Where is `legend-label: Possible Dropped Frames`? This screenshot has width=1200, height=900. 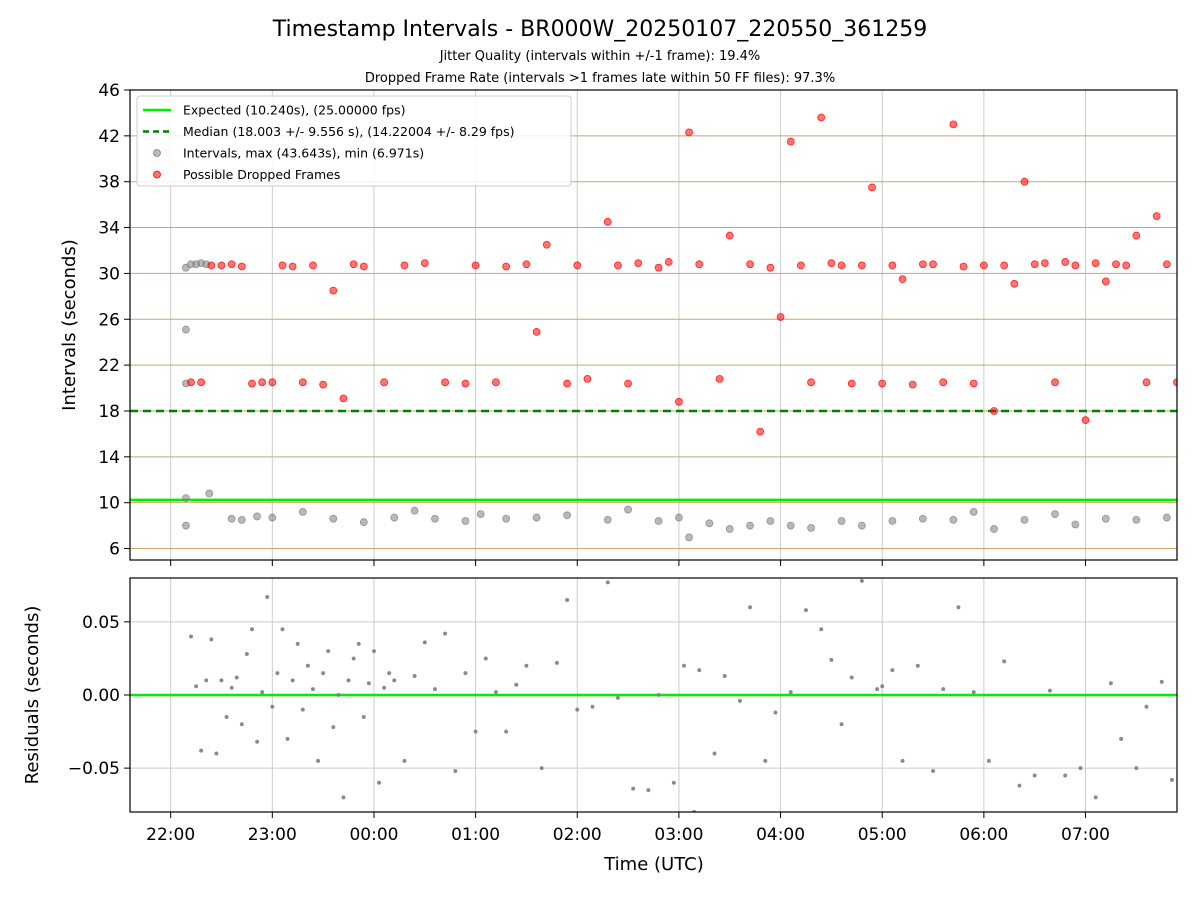 legend-label: Possible Dropped Frames is located at coordinates (261, 174).